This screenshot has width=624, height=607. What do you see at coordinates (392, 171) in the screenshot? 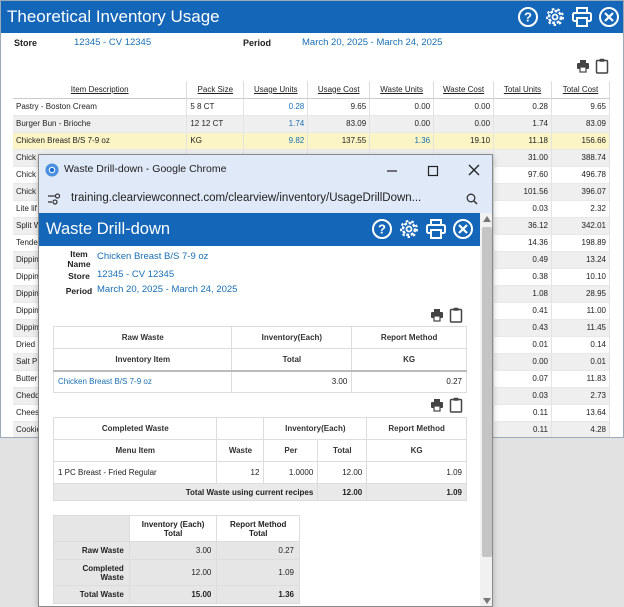
I see `minimize-icon` at bounding box center [392, 171].